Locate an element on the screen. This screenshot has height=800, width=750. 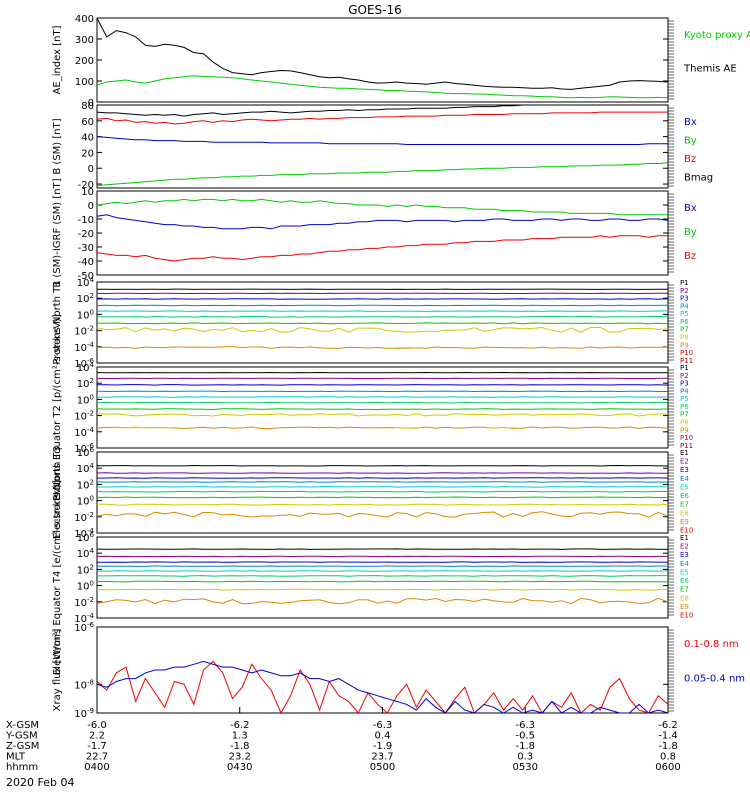
ephemeris-value: -6.2 is located at coordinates (240, 725).